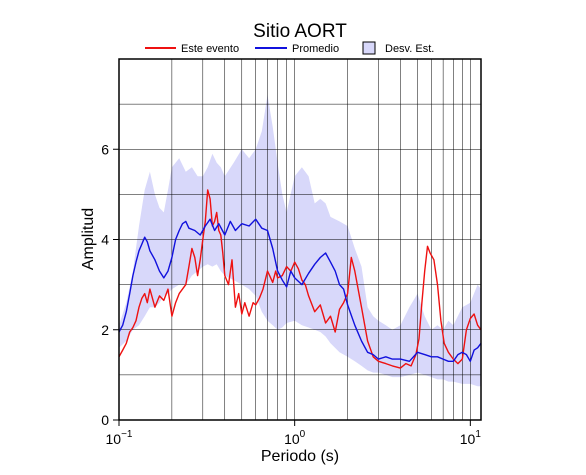 The image size is (586, 475). I want to click on y-tick-label: 0, so click(105, 420).